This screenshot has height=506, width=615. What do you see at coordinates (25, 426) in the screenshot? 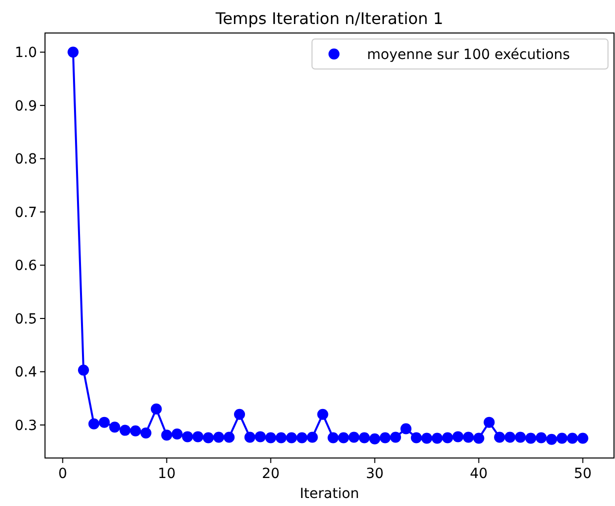
I see `y-tick-label: 0.3` at bounding box center [25, 426].